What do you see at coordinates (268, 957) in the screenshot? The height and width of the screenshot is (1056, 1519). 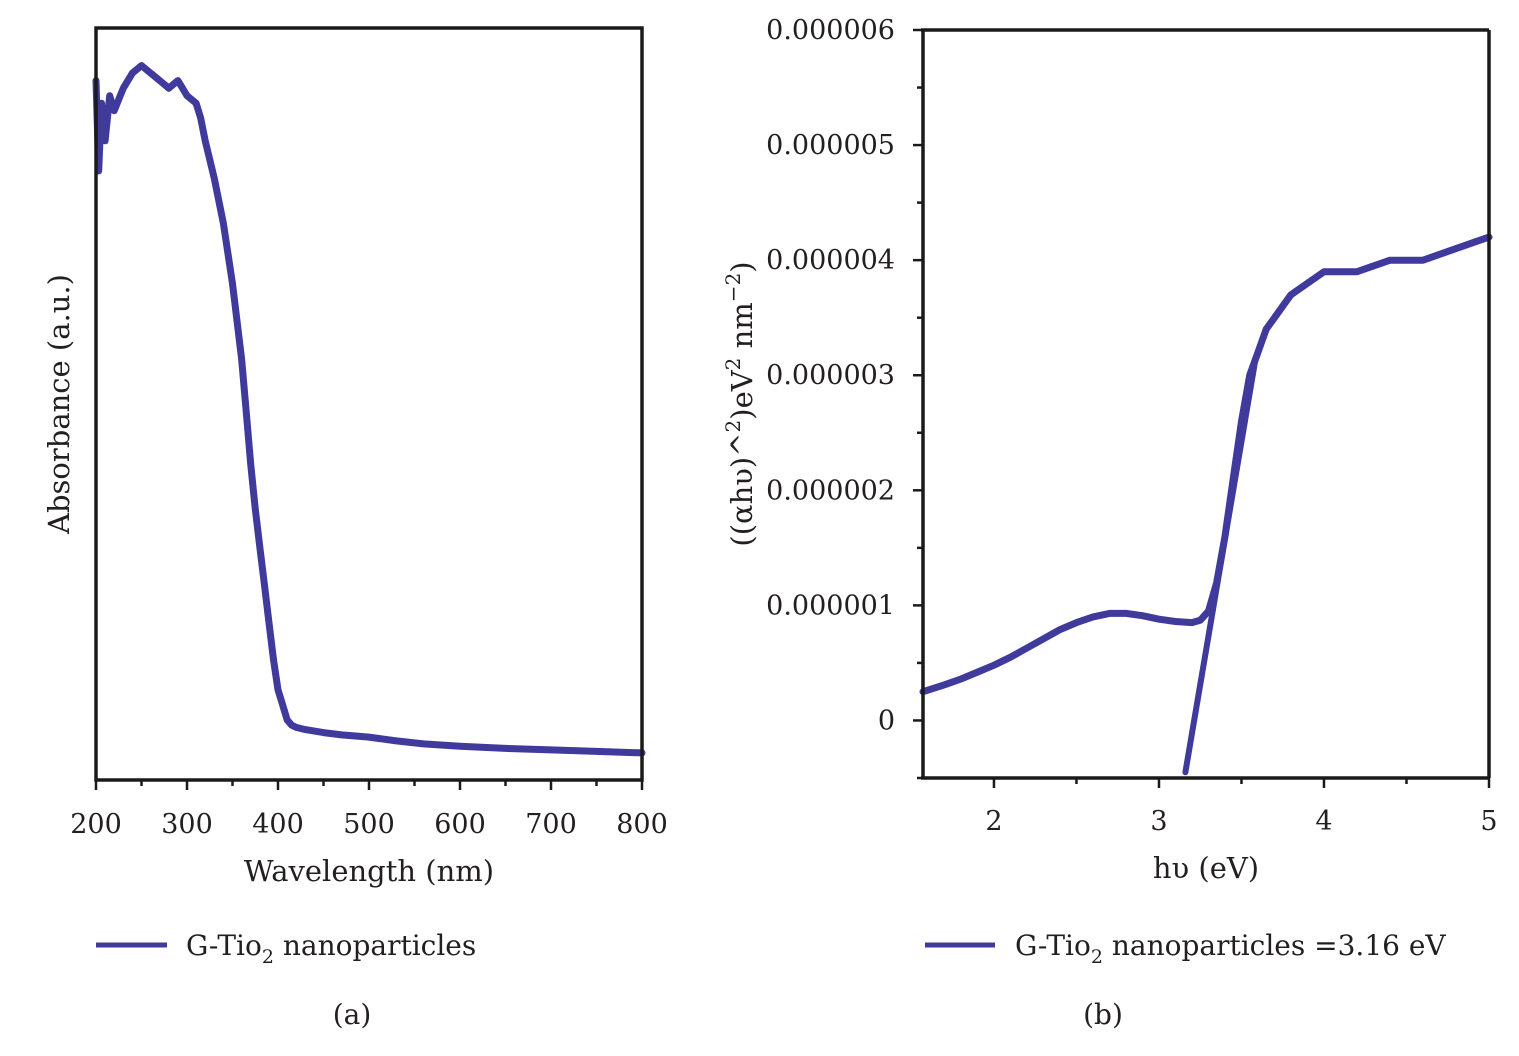 I see `panel-a-legend-subscript: 2` at bounding box center [268, 957].